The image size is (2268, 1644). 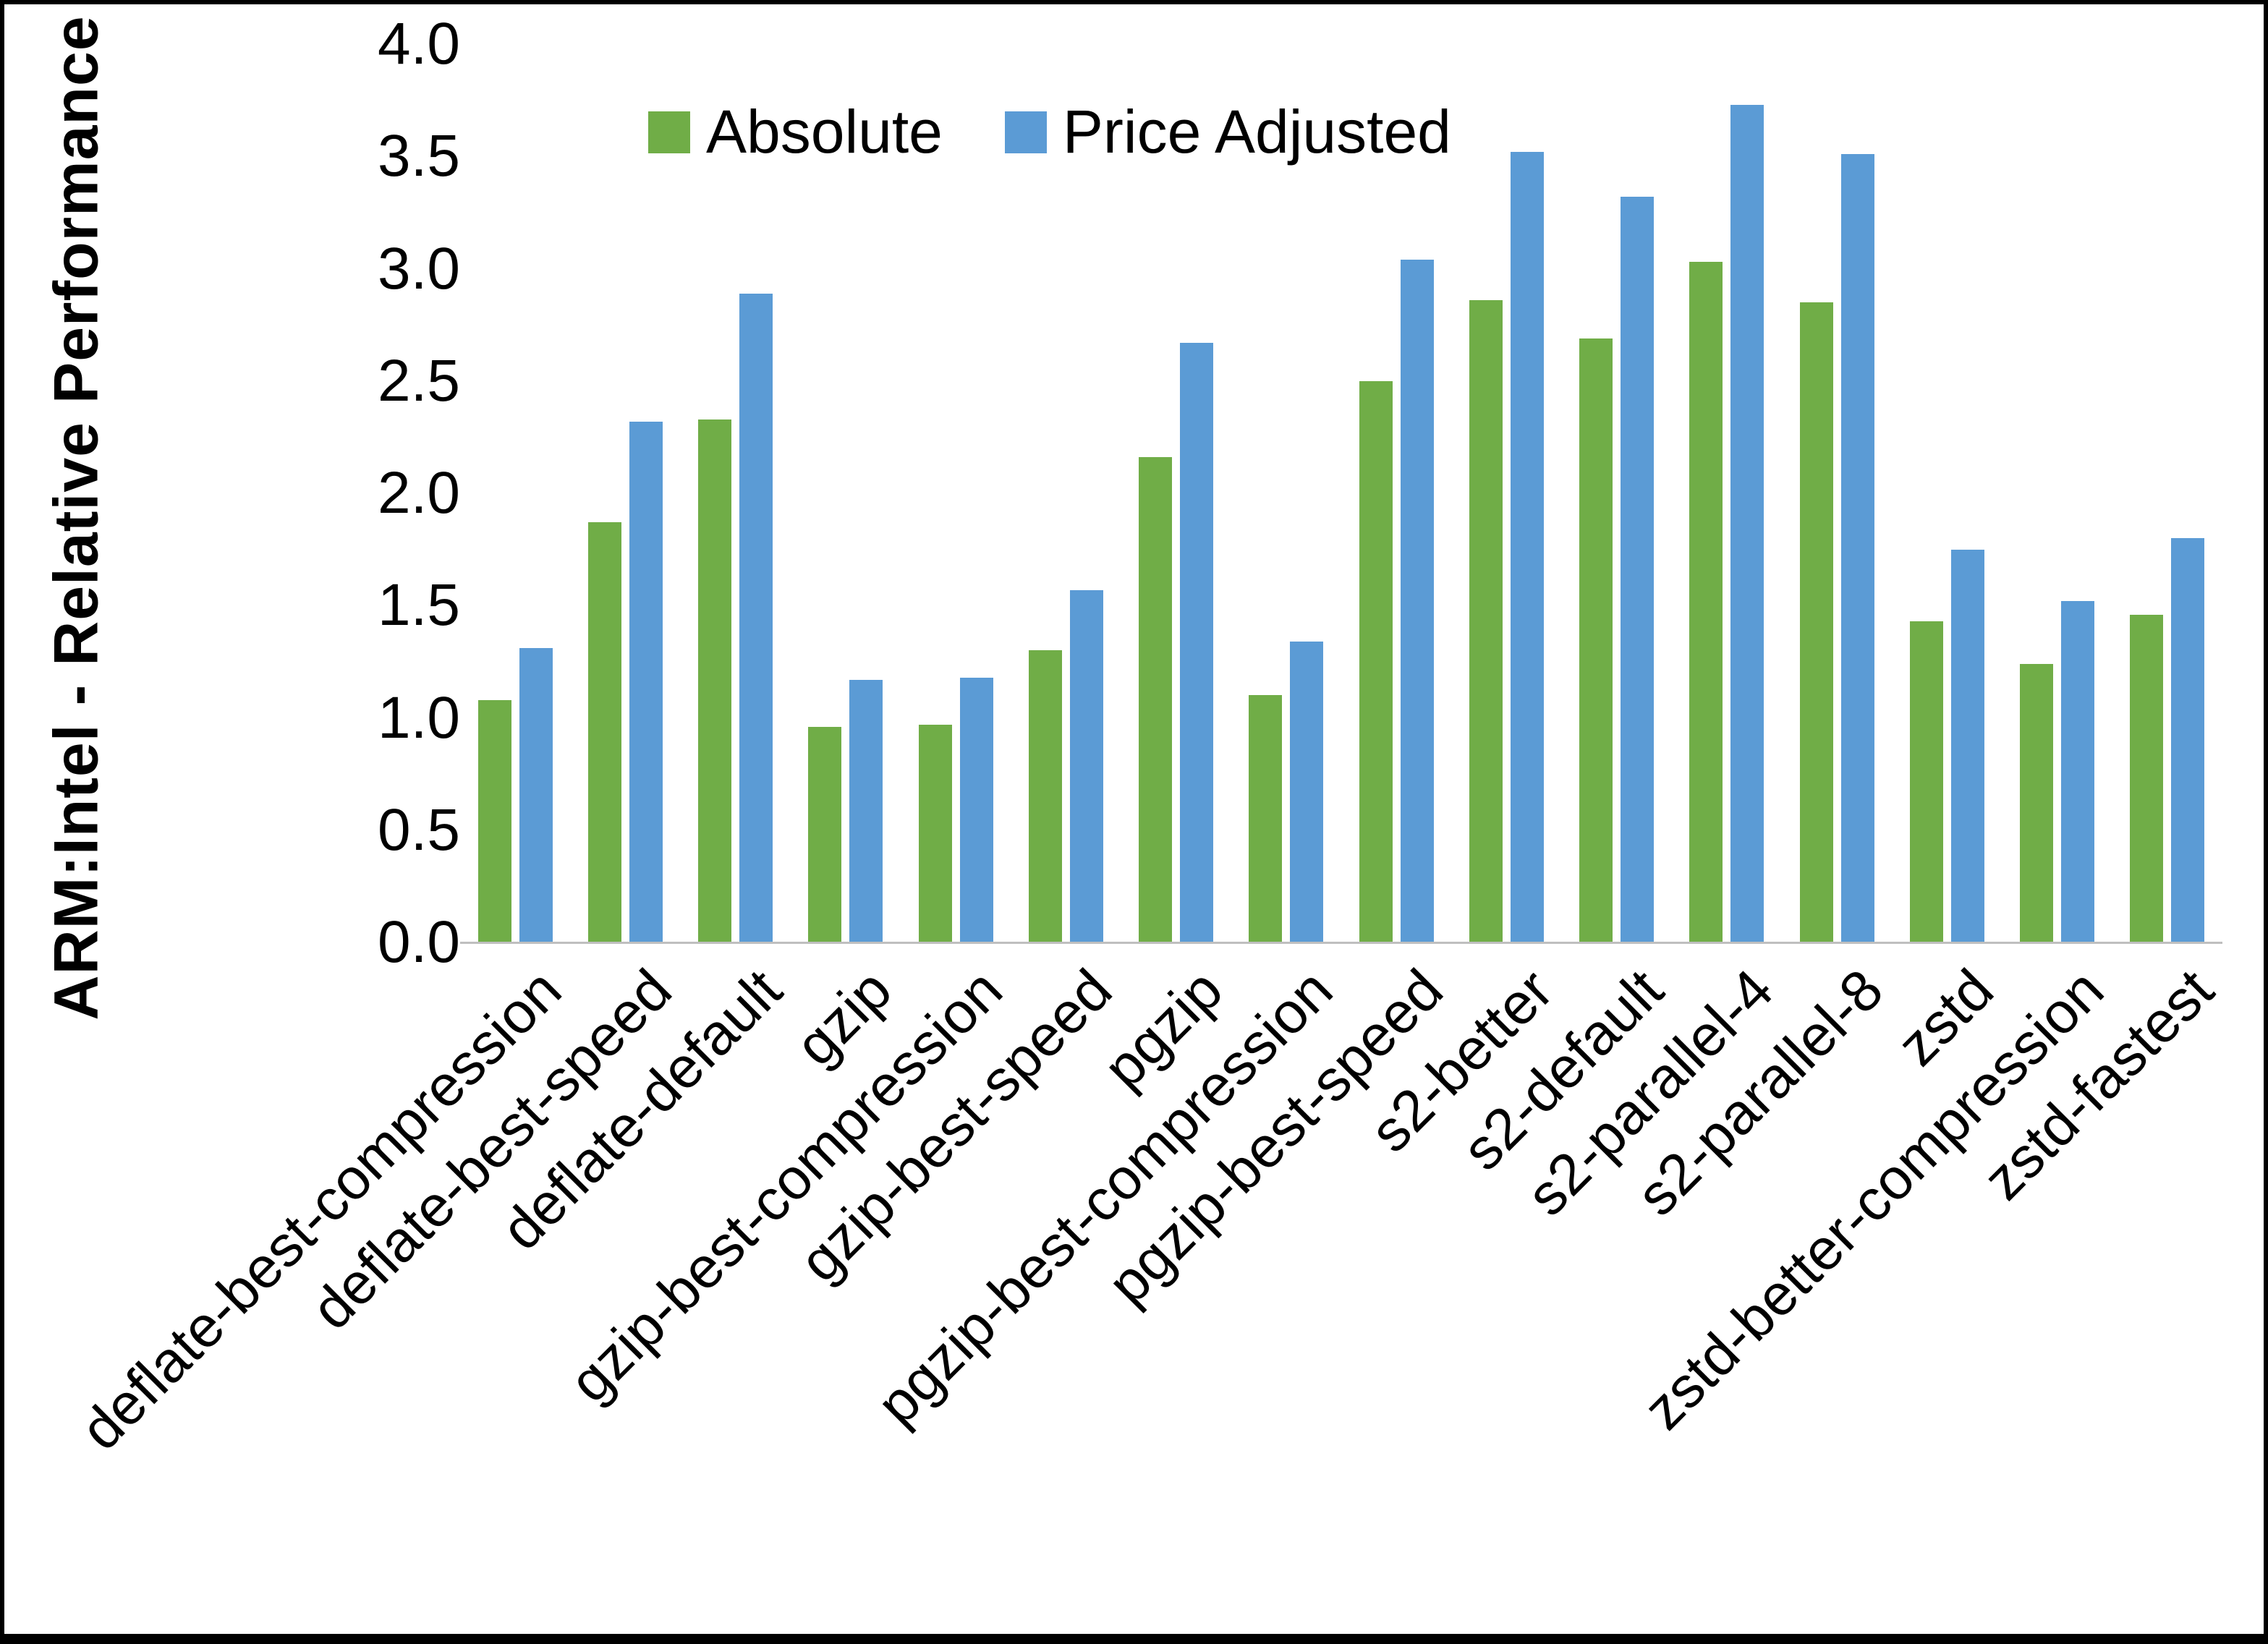 What do you see at coordinates (494, 820) in the screenshot?
I see `bar-absolute-deflate-best-compression` at bounding box center [494, 820].